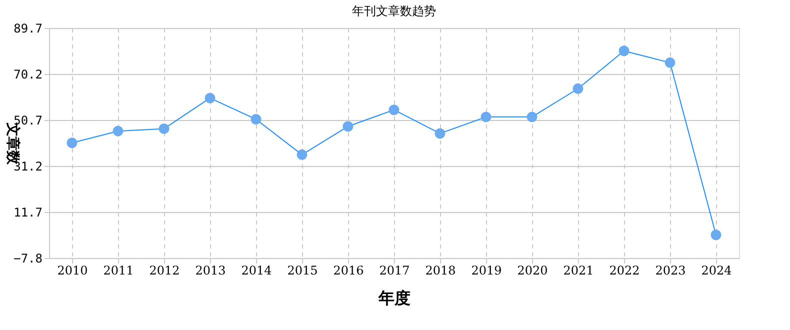  I want to click on x-tick-label: 2018, so click(440, 271).